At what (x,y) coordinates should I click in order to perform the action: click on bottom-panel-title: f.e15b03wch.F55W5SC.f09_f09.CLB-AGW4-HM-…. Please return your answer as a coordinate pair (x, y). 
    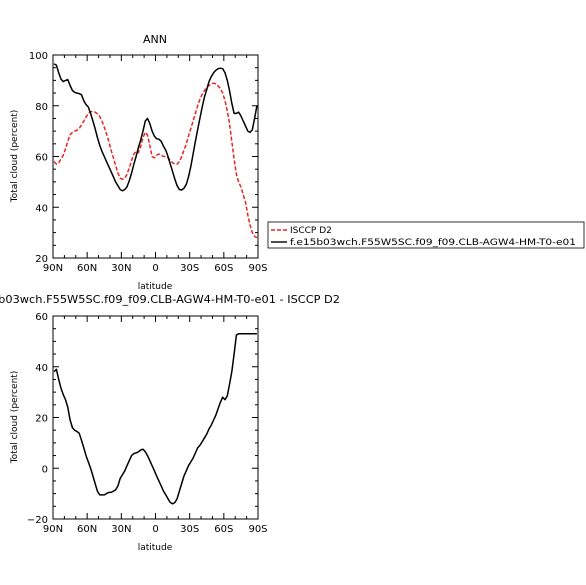
    Looking at the image, I should click on (170, 299).